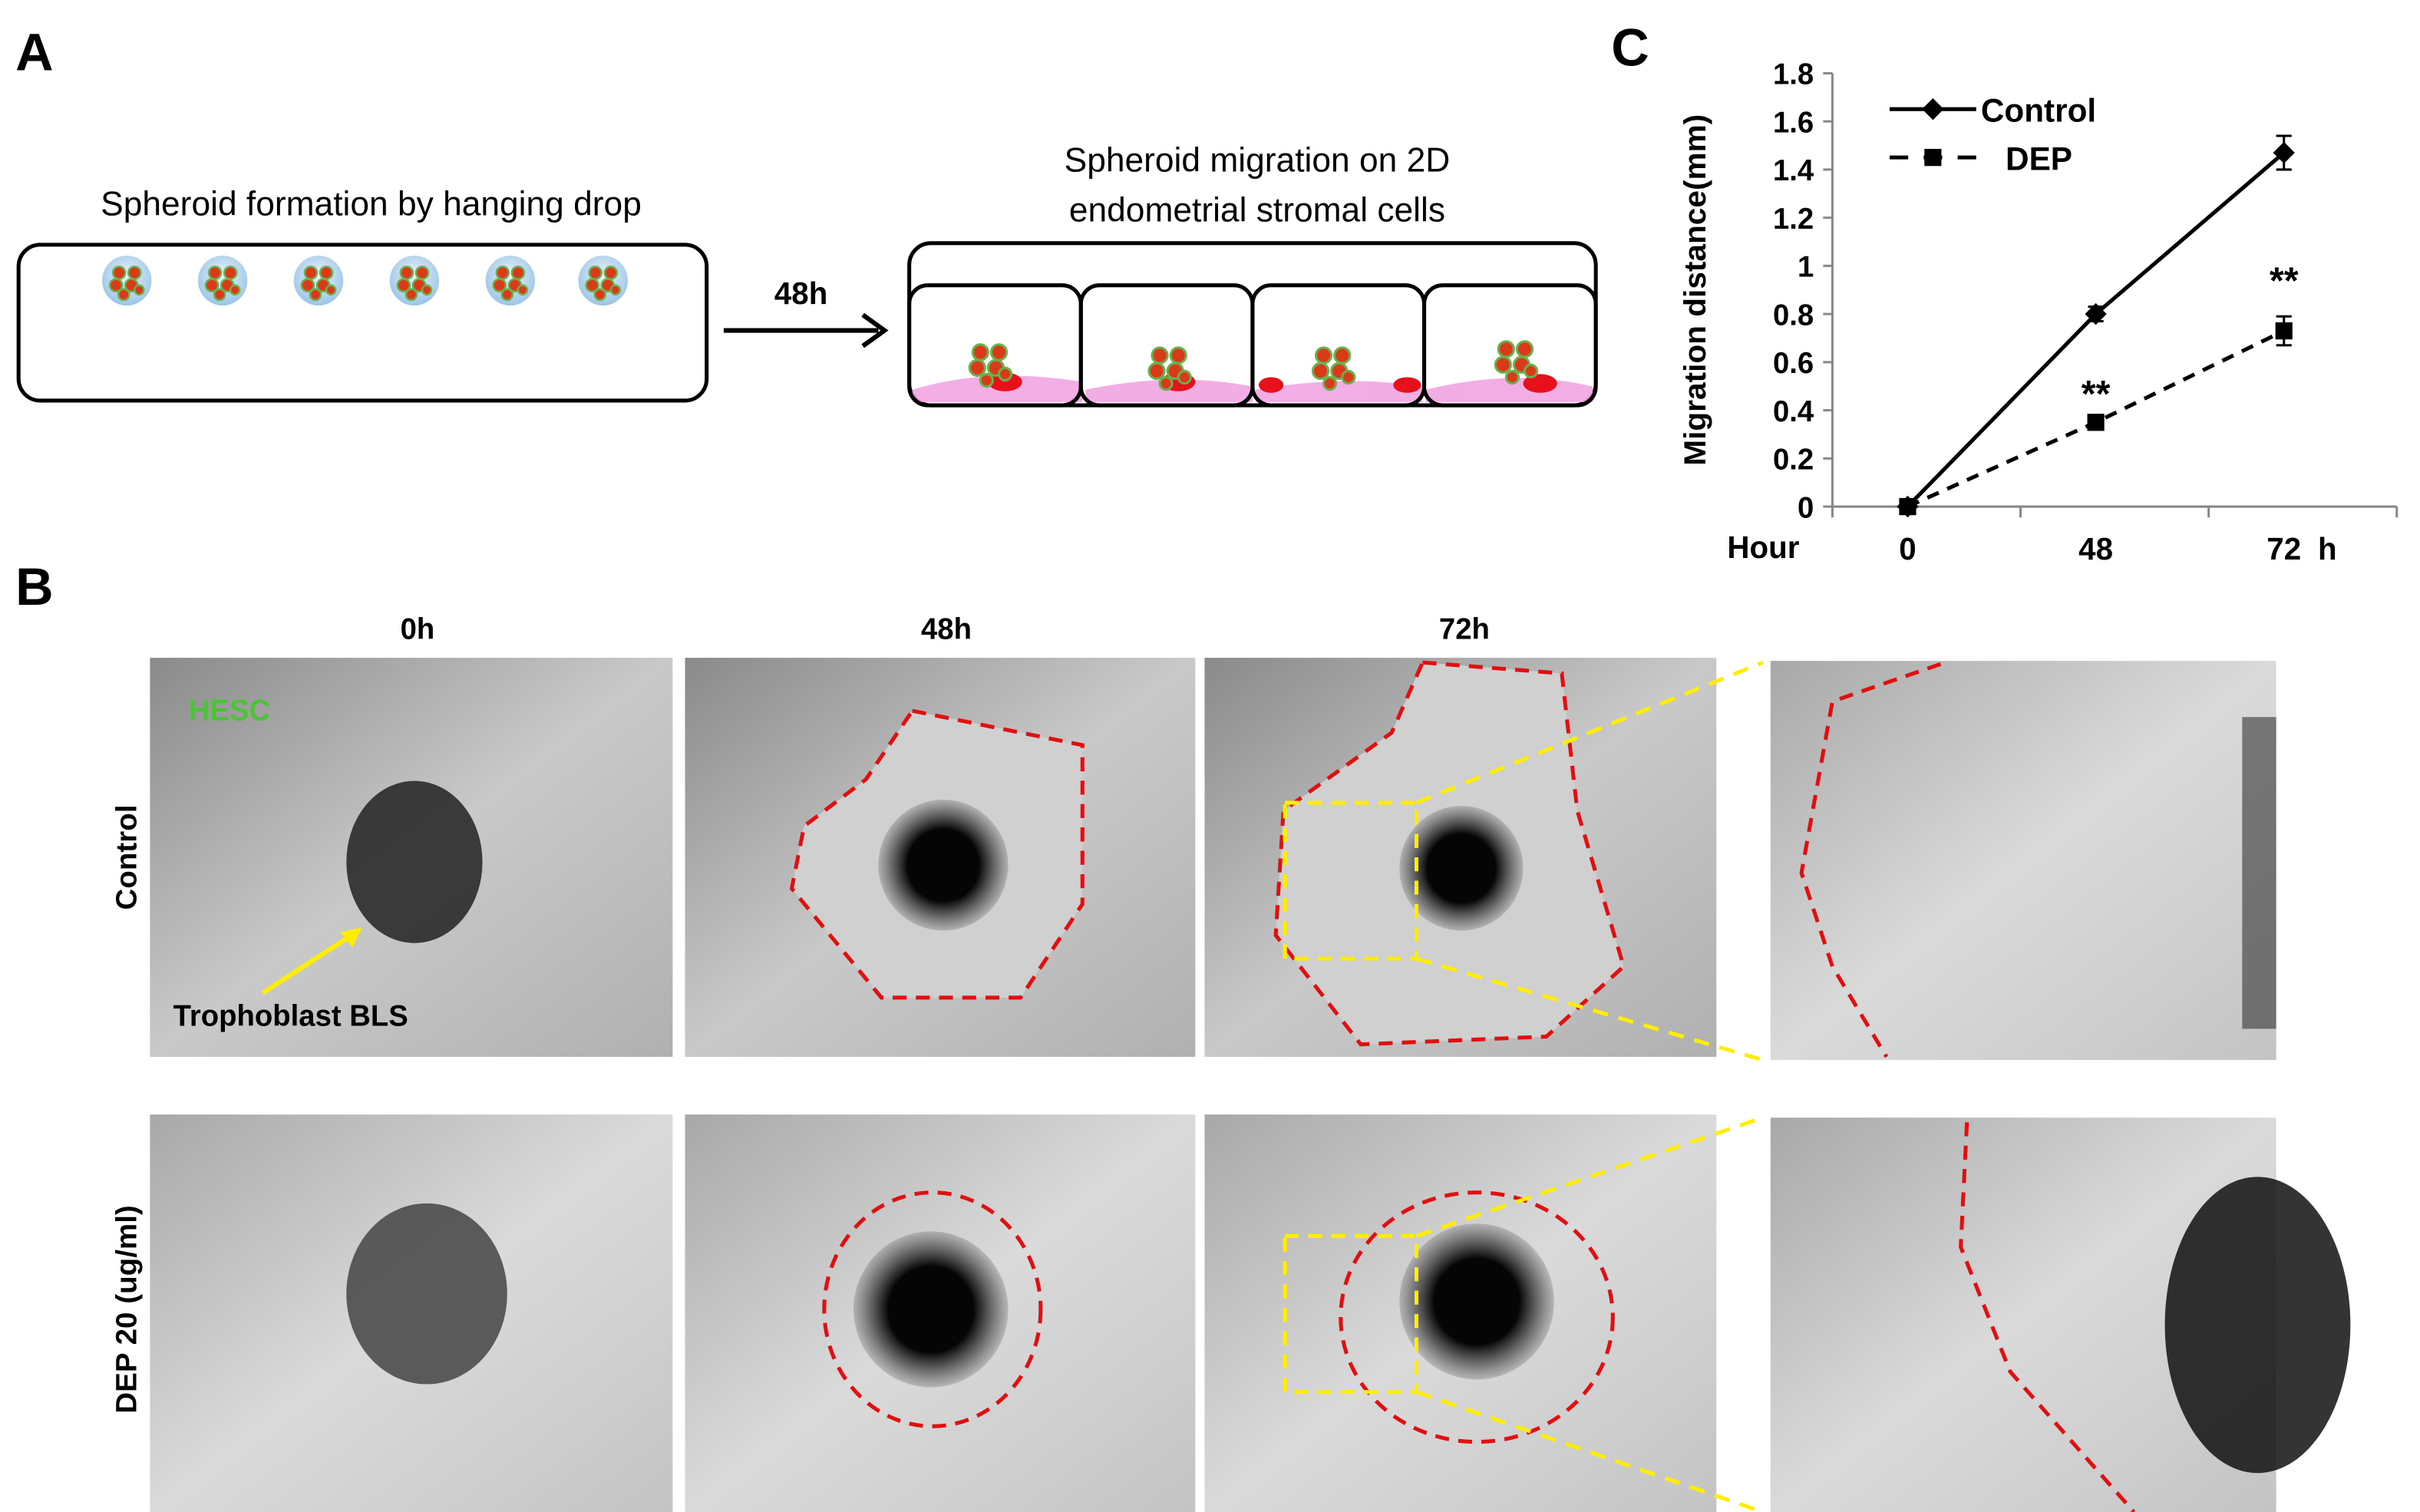 This screenshot has width=2420, height=1512. Describe the element at coordinates (418, 630) in the screenshot. I see `column-label: 0h` at that location.